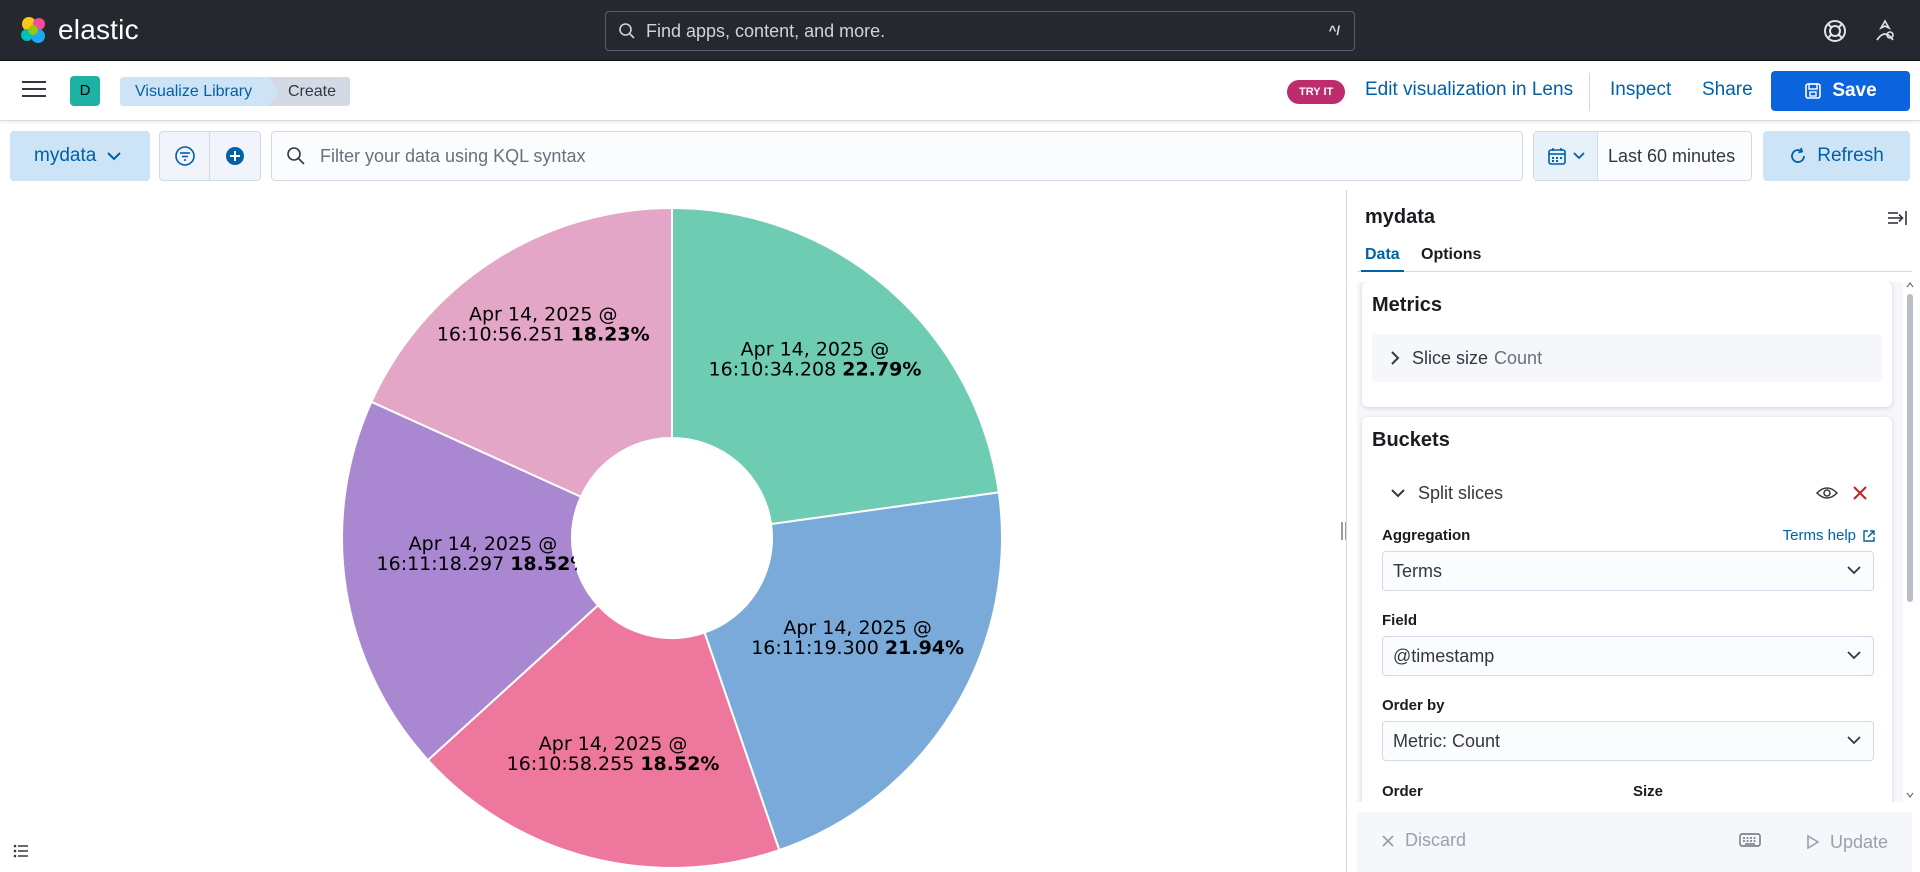  What do you see at coordinates (1417, 570) in the screenshot?
I see `aggregation-value: Terms` at bounding box center [1417, 570].